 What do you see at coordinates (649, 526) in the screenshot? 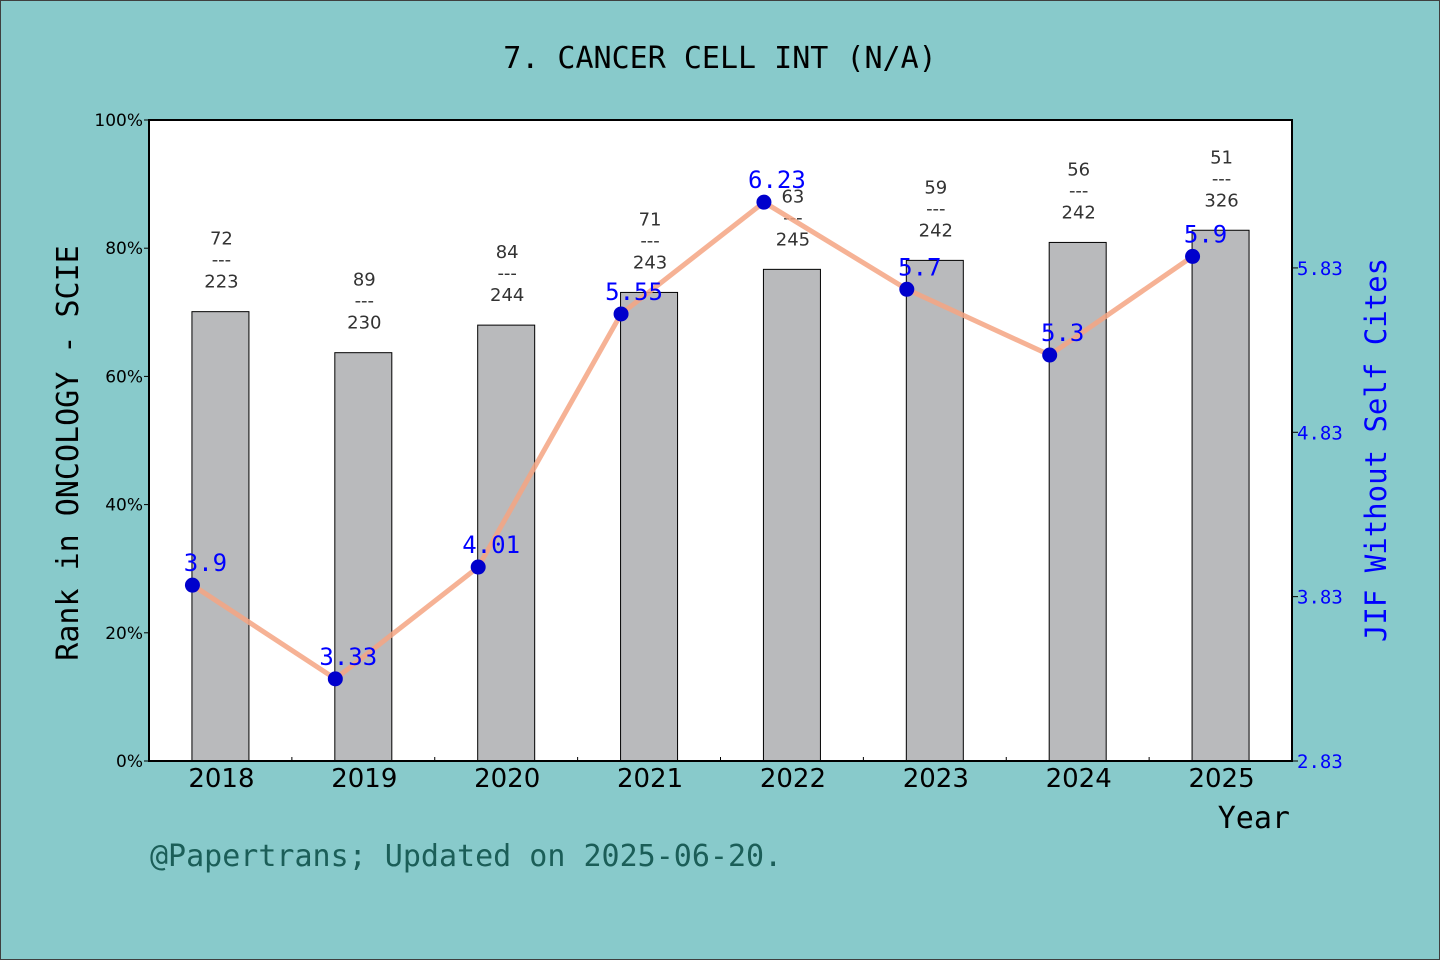
I see `bar-2021` at bounding box center [649, 526].